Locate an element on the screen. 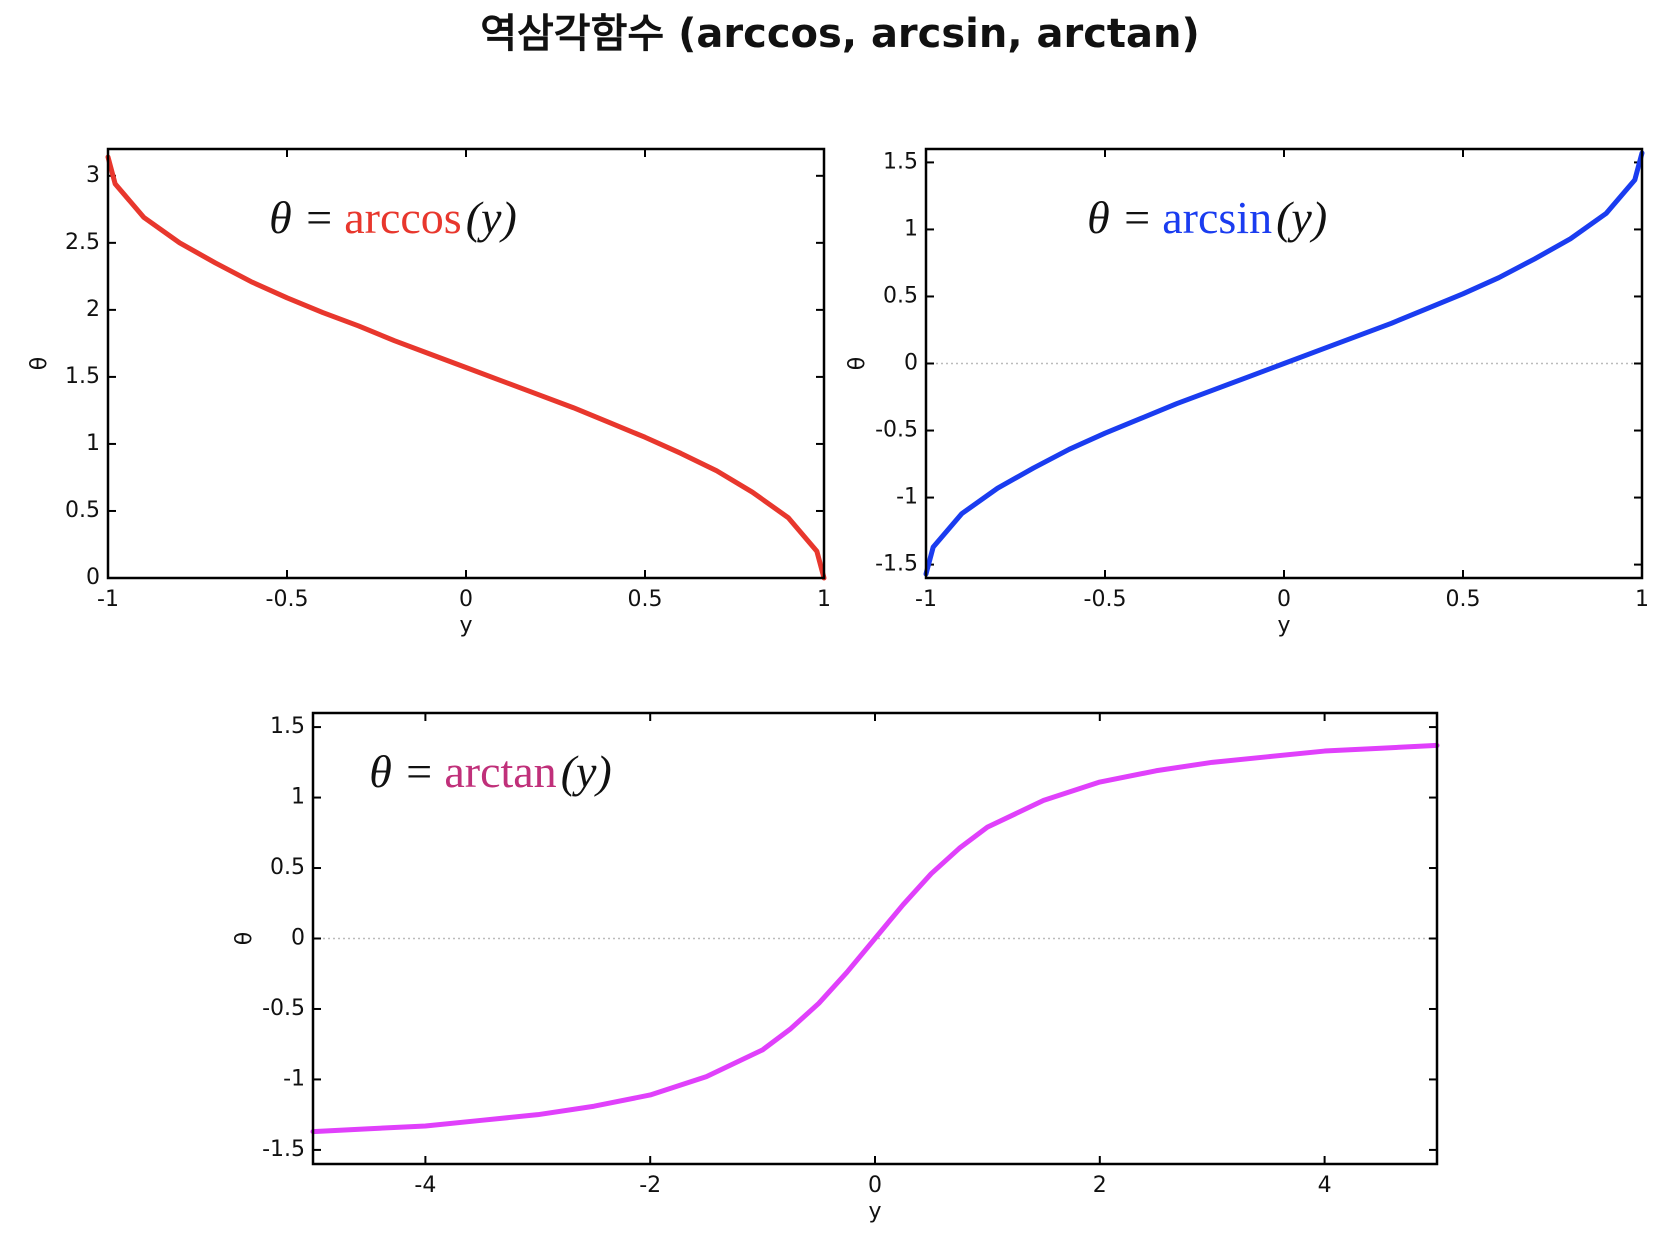 This screenshot has width=1680, height=1248. x-tick-label: -2 is located at coordinates (650, 1185).